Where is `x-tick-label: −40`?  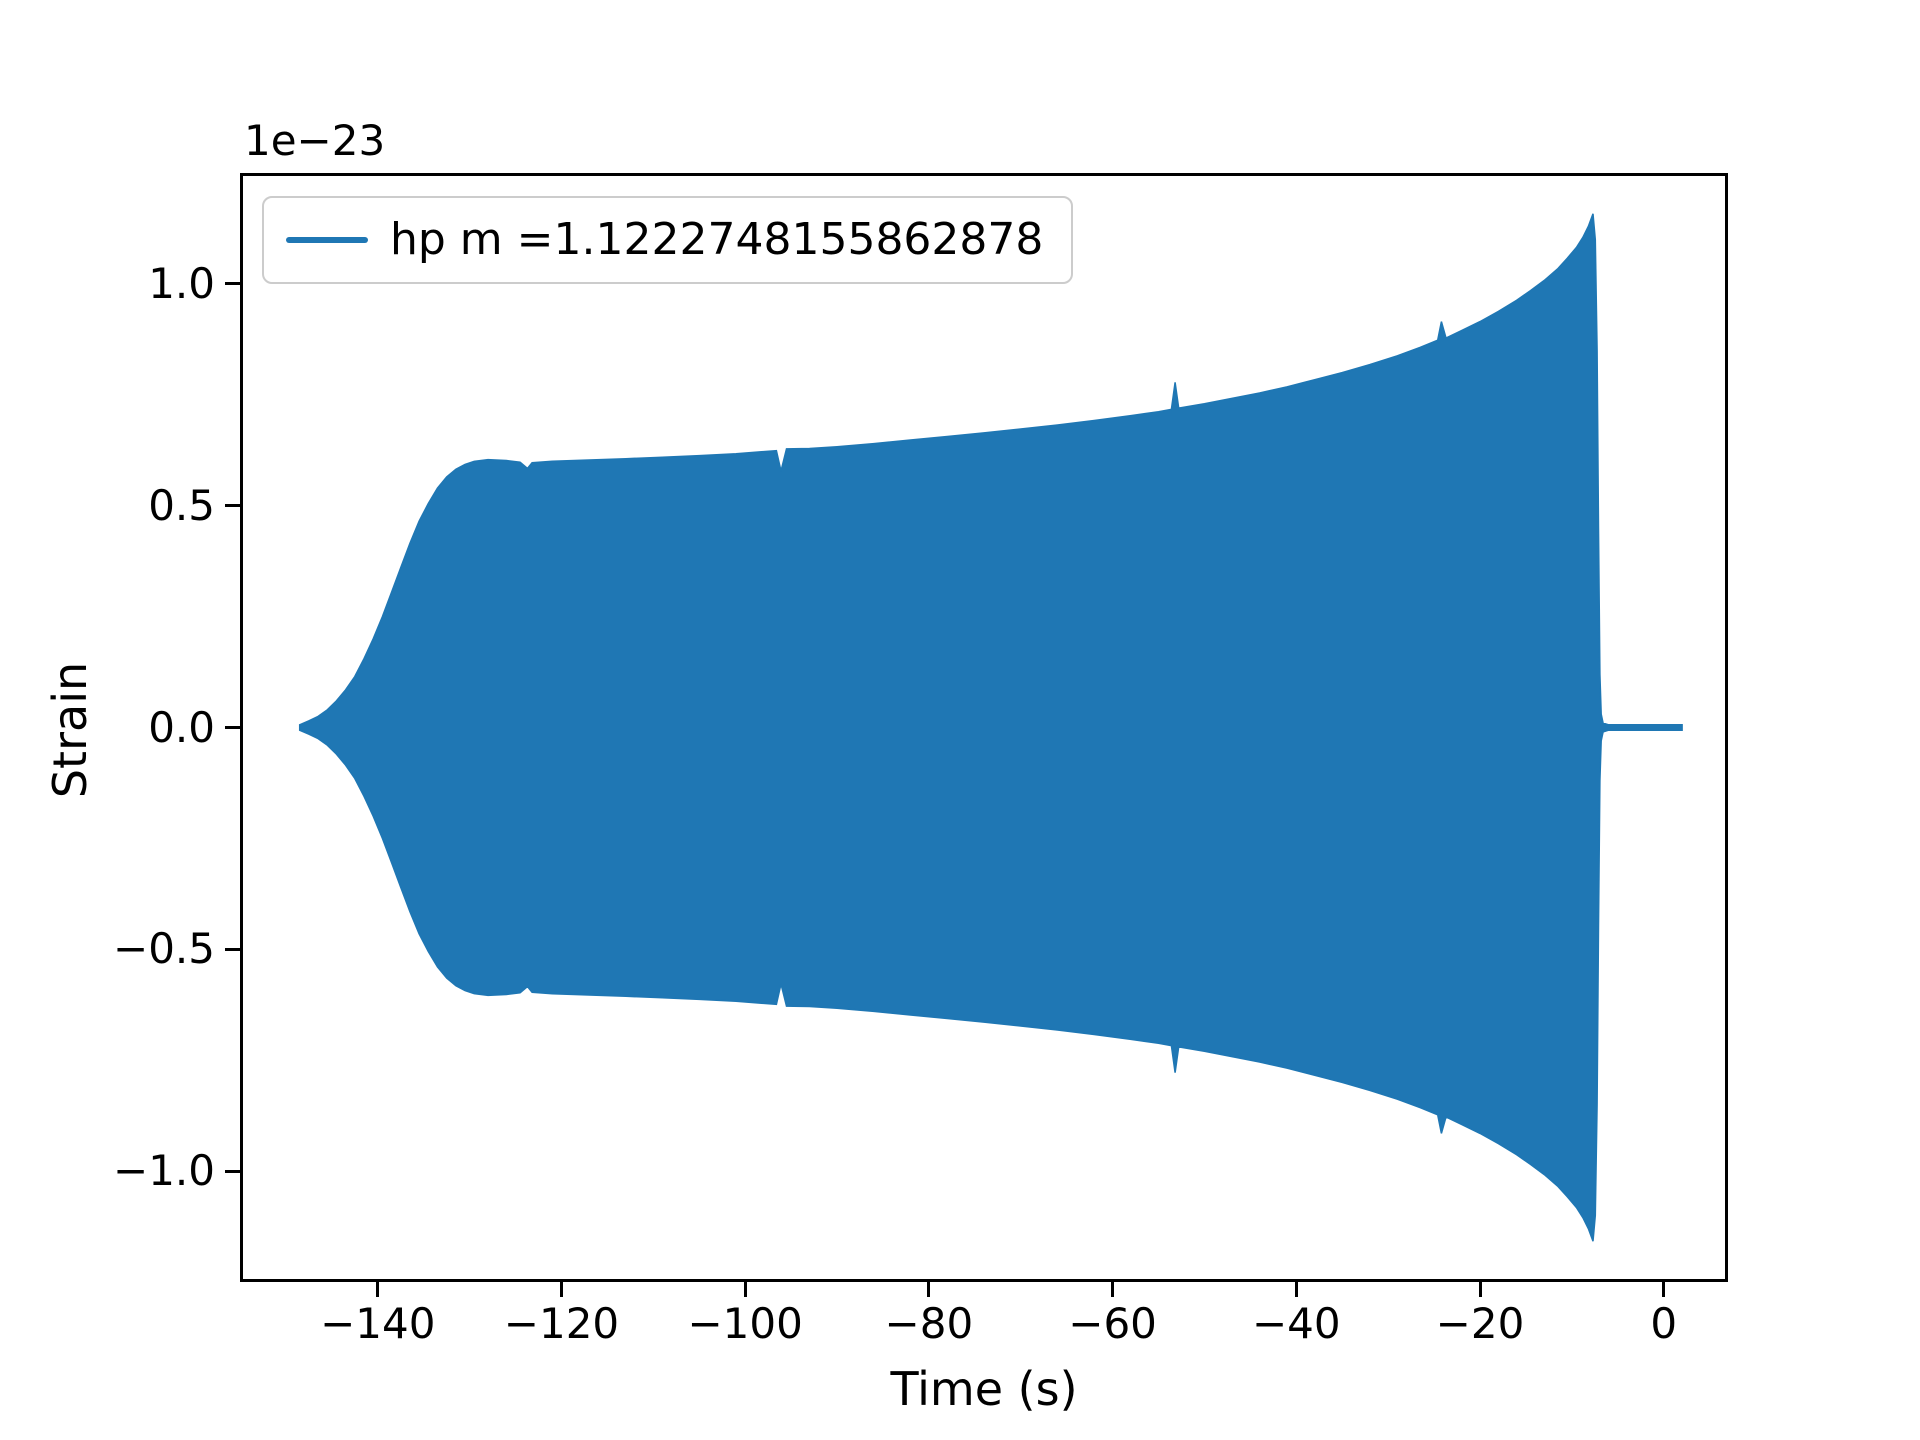 x-tick-label: −40 is located at coordinates (1296, 1323).